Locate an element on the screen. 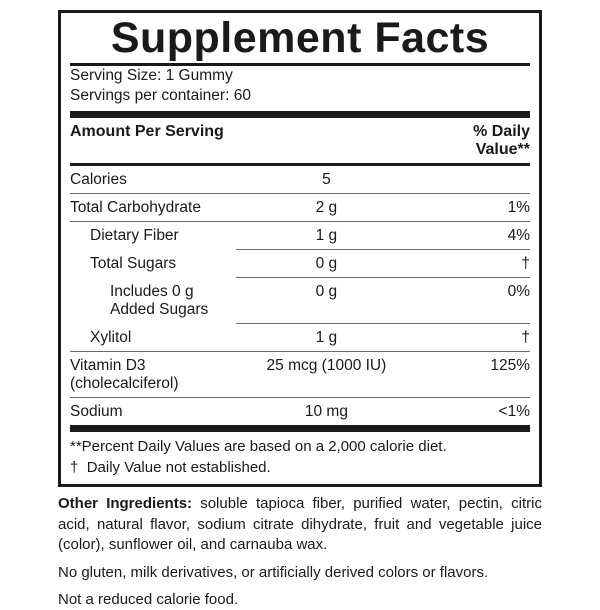 This screenshot has width=600, height=610. table-row: Sodium 10 mg <1% is located at coordinates (300, 412).